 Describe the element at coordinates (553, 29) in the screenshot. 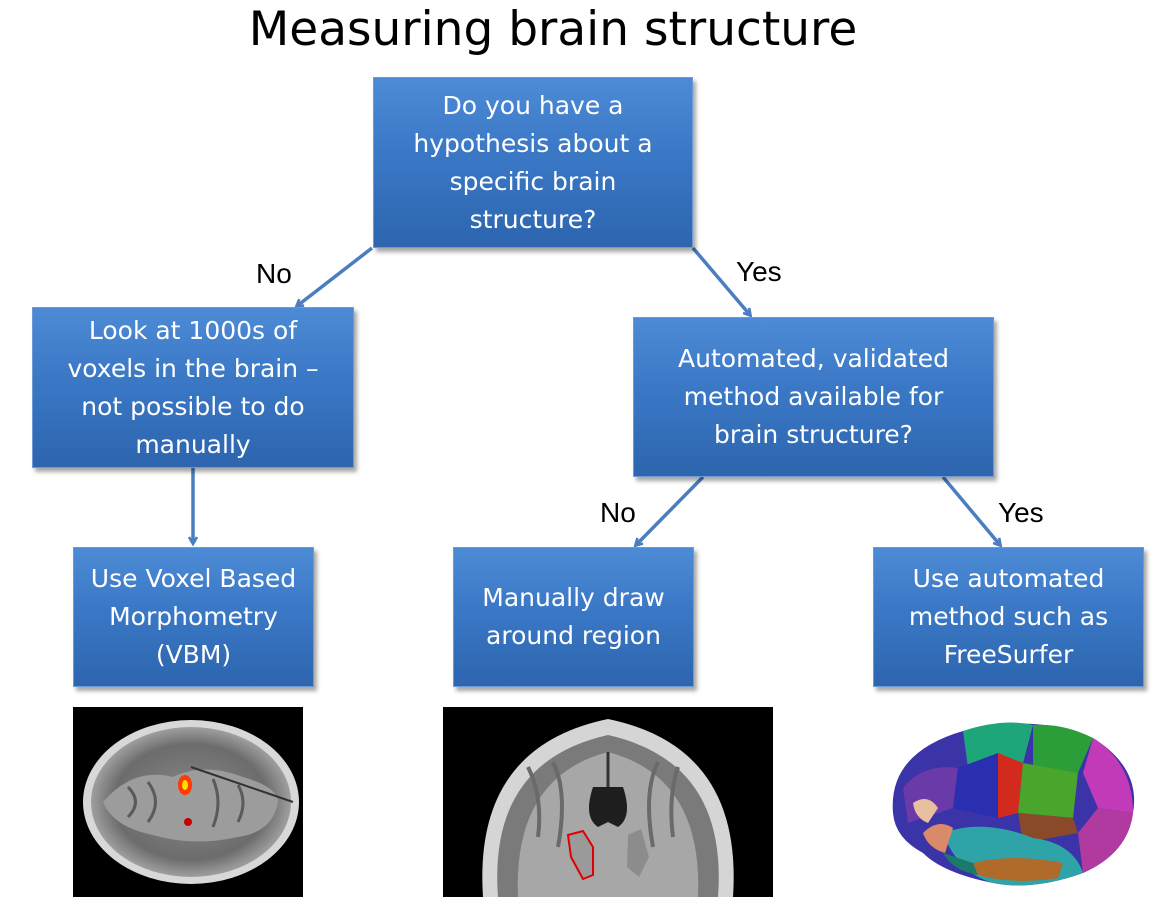

I see `diagram-title: Measuring brain structure` at that location.